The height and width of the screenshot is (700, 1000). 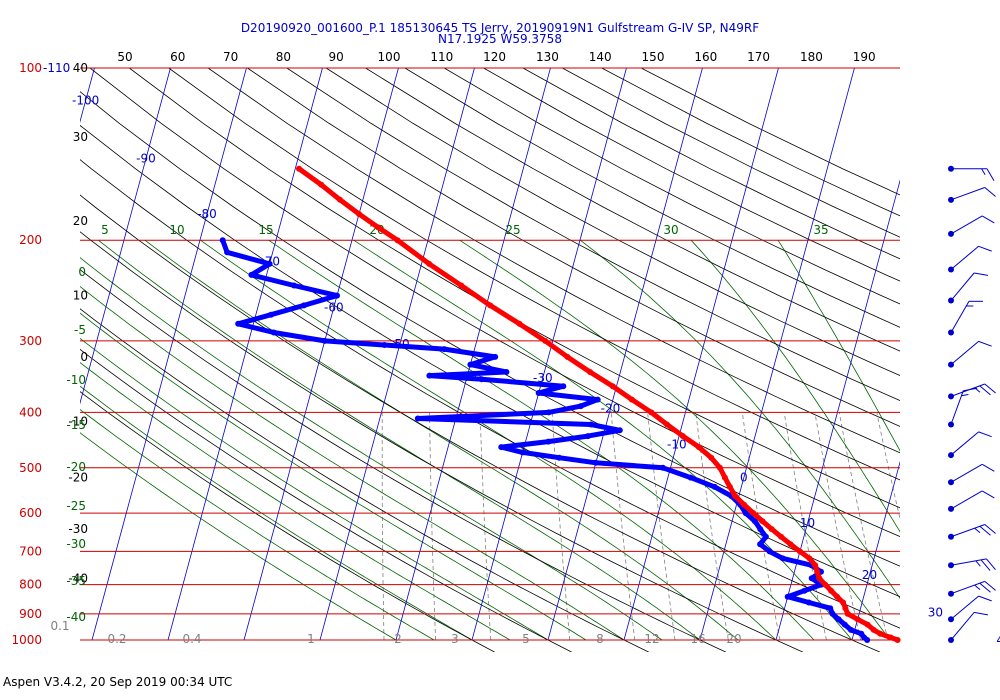 I want to click on pressure-tick-label: 800, so click(x=30, y=585).